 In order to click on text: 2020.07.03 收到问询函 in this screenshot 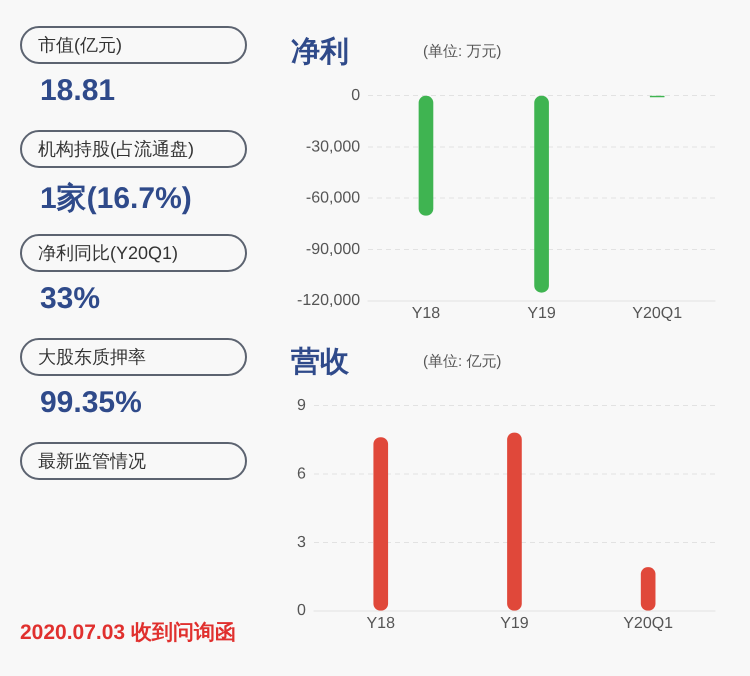, I will do `click(128, 633)`.